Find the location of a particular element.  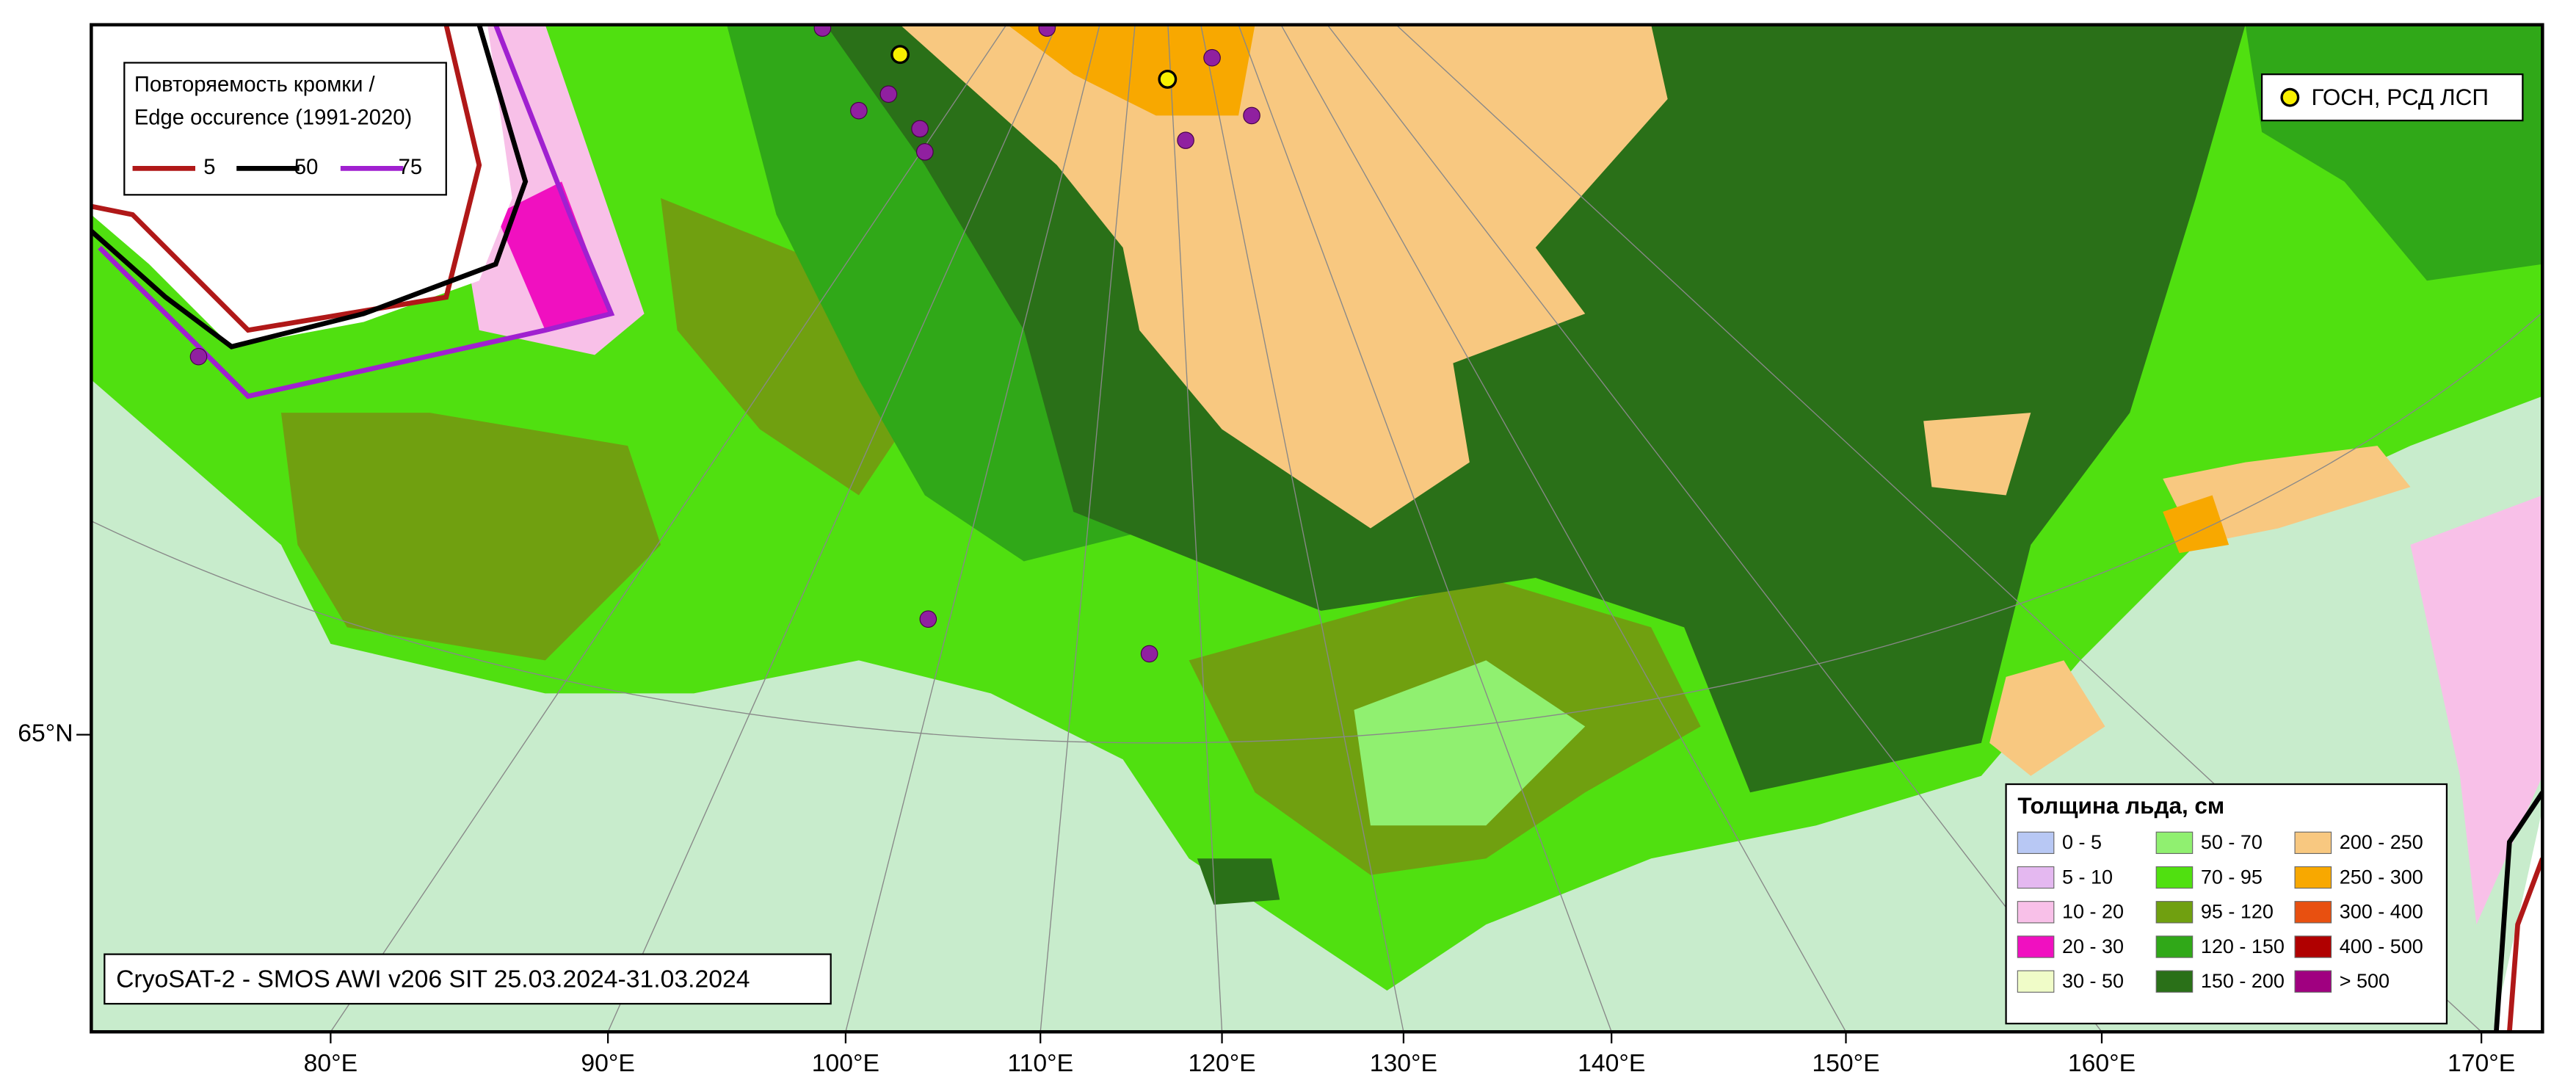

caption-box is located at coordinates (468, 979).